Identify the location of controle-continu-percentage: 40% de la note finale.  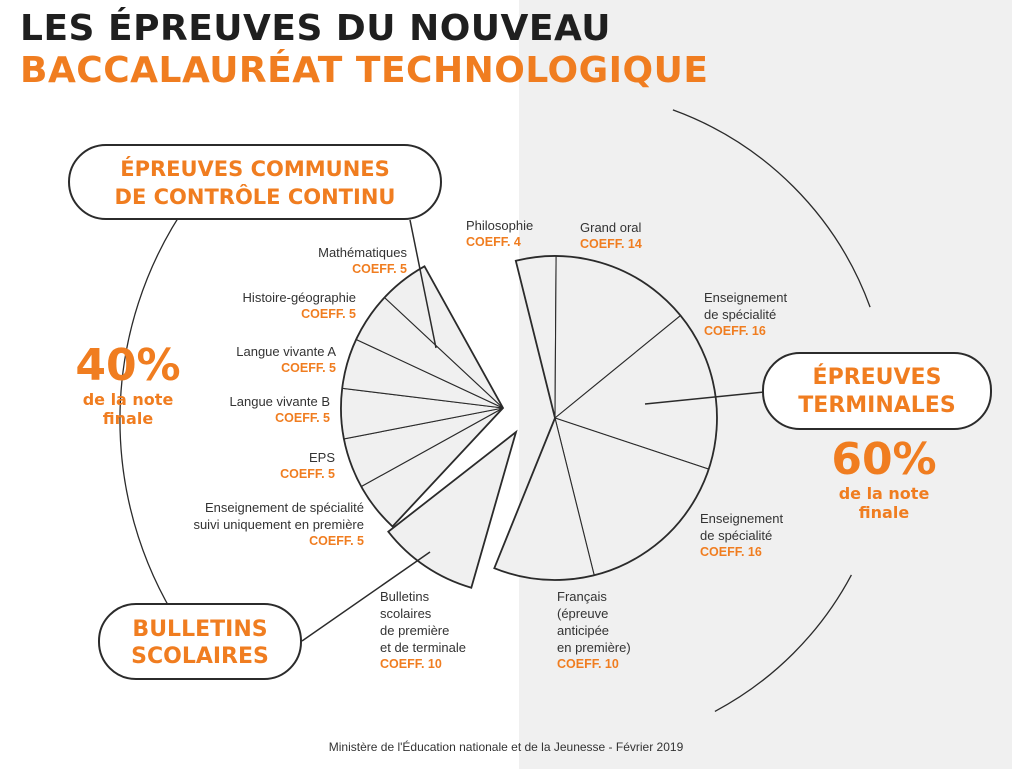
(128, 384).